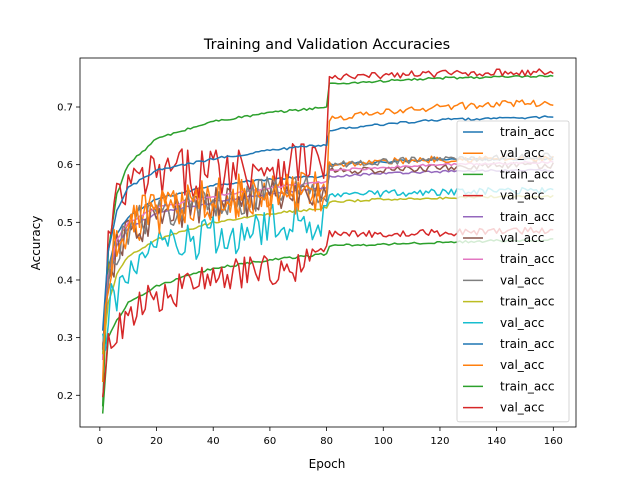 This screenshot has height=484, width=640. I want to click on y-axis: 0.2 0.3 0.4 0.5 0.6 0.7, so click(68, 252).